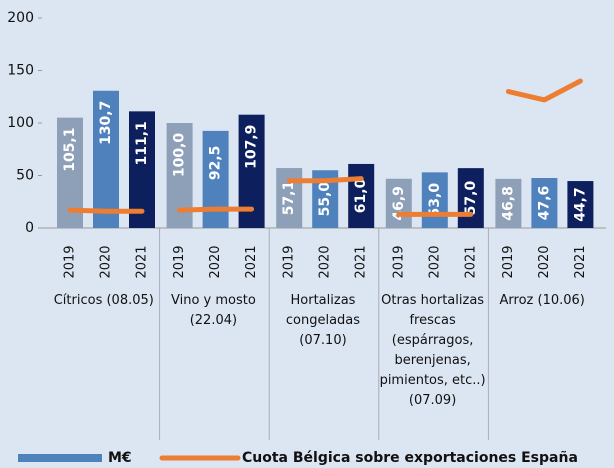  Describe the element at coordinates (120, 458) in the screenshot. I see `legend-label: M€` at that location.